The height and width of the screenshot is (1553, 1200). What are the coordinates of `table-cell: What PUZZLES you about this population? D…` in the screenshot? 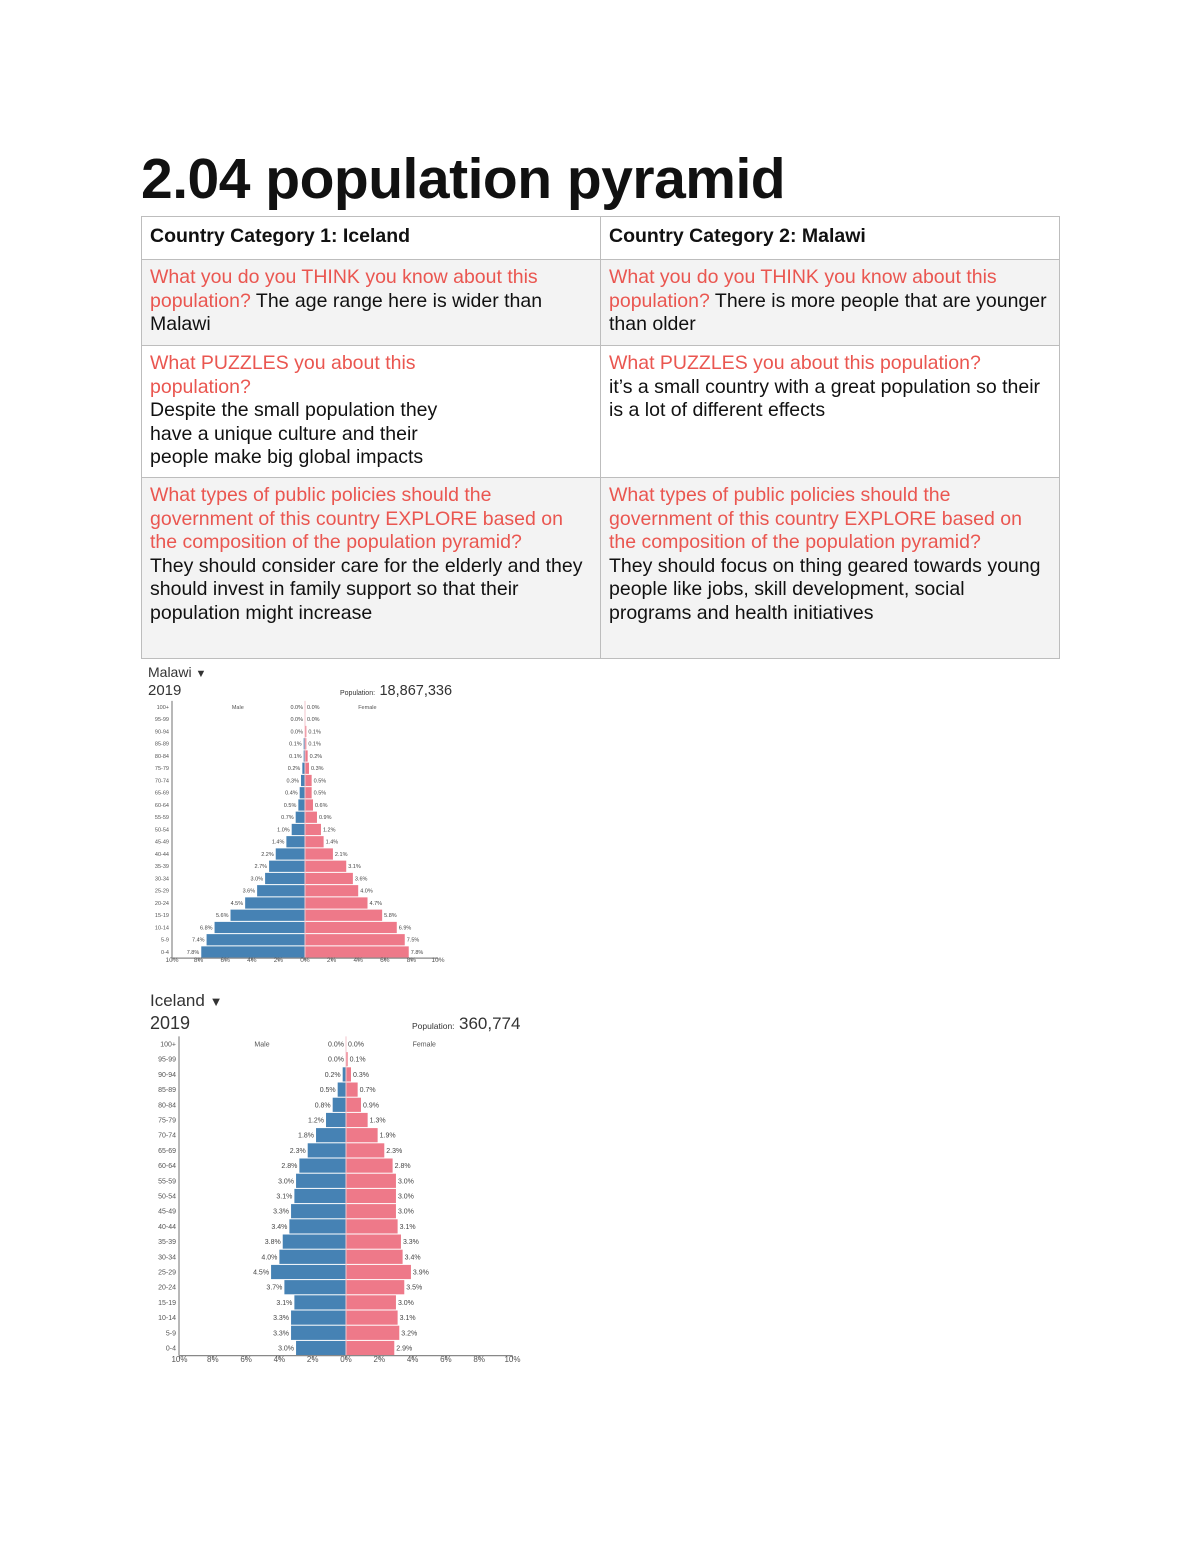 It's located at (371, 411).